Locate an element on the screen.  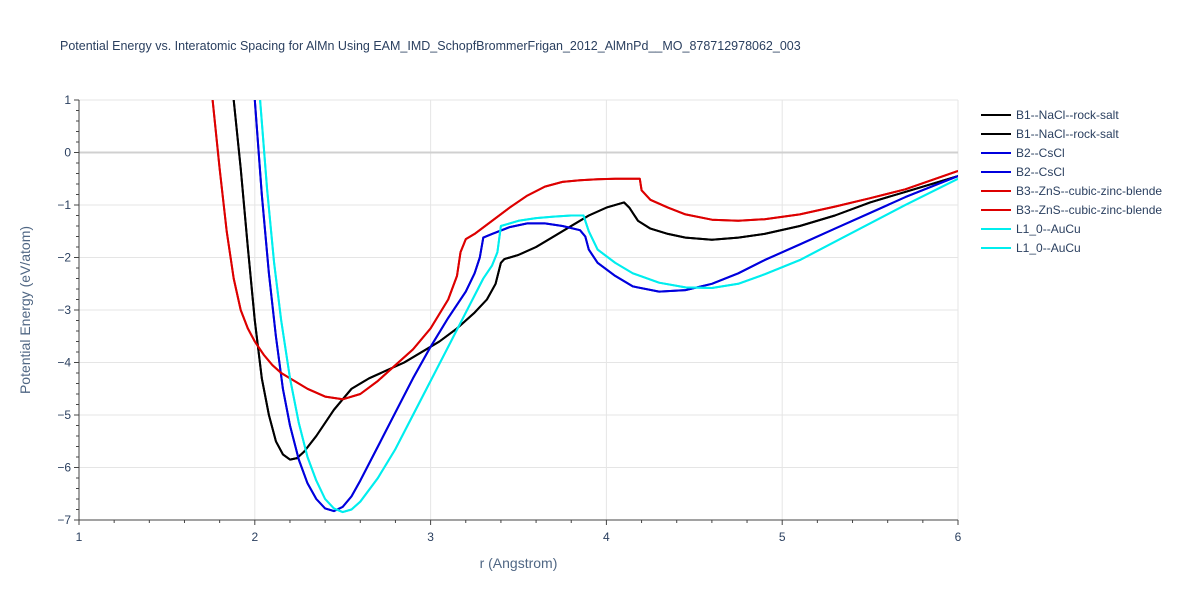
x-tick-label: 2 is located at coordinates (254, 537).